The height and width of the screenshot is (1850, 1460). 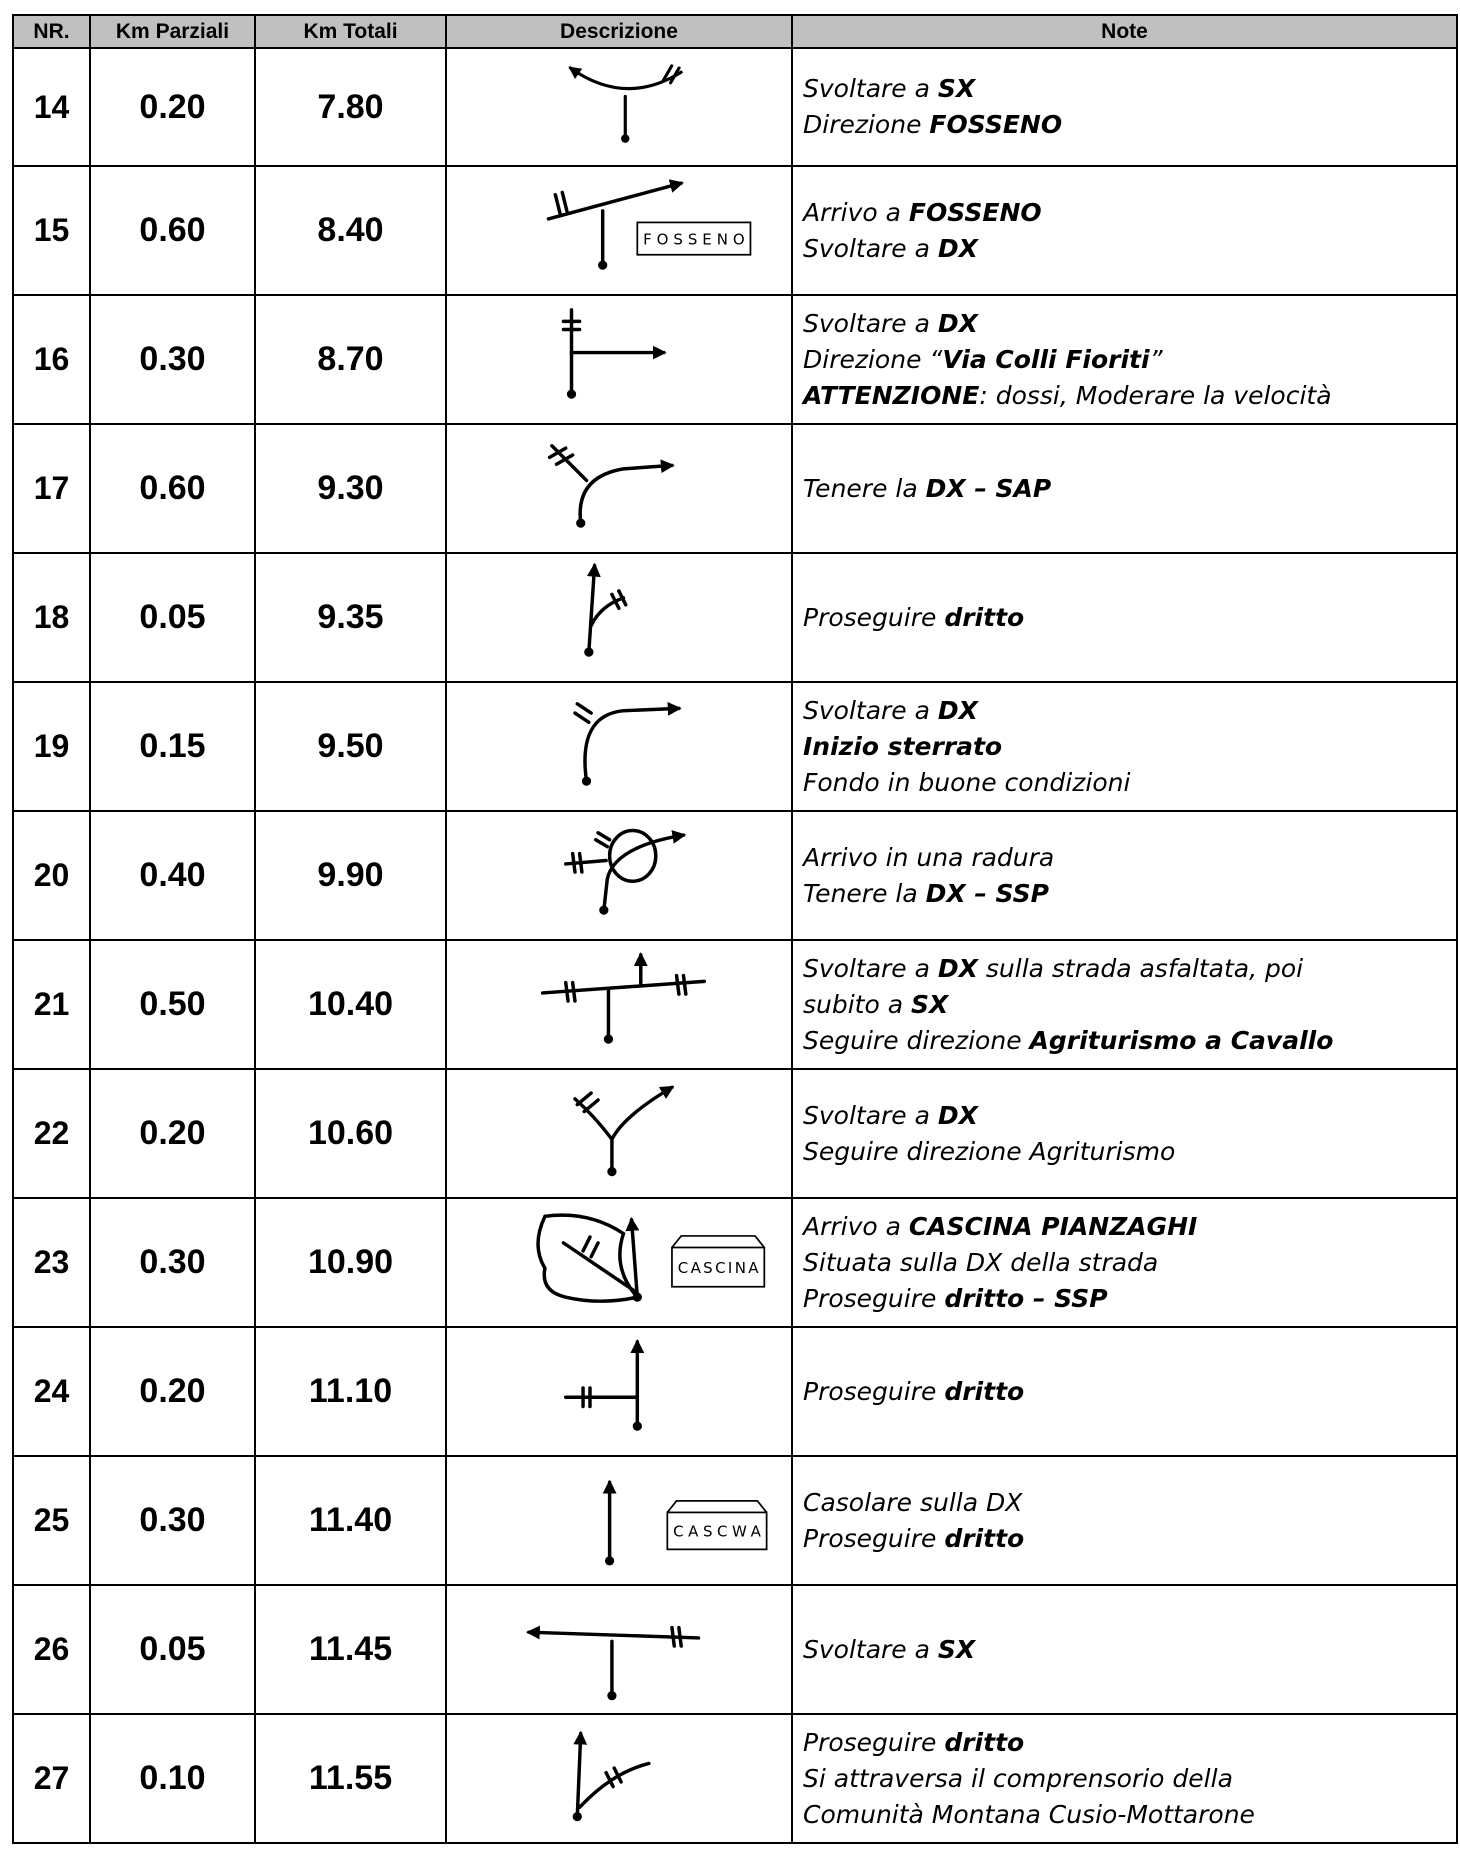 What do you see at coordinates (1129, 1539) in the screenshot?
I see `note-line: Proseguire dritto` at bounding box center [1129, 1539].